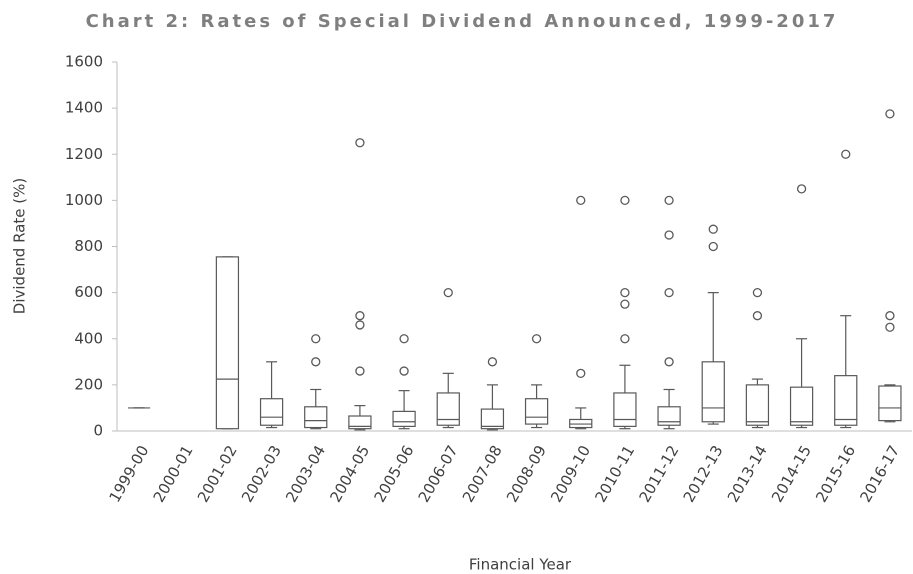  What do you see at coordinates (570, 473) in the screenshot?
I see `x-tick-label: 2009-10` at bounding box center [570, 473].